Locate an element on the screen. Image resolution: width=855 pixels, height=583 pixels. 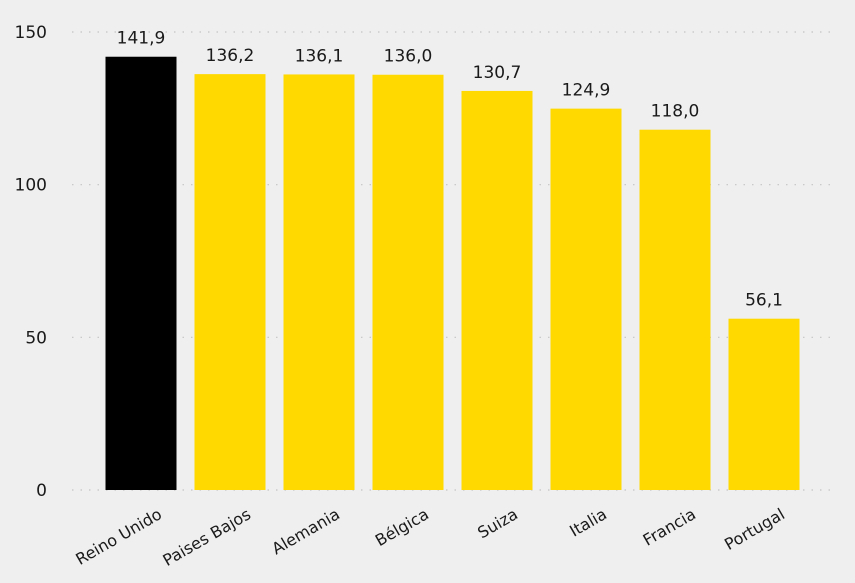
value-label: 136,2 is located at coordinates (230, 56).